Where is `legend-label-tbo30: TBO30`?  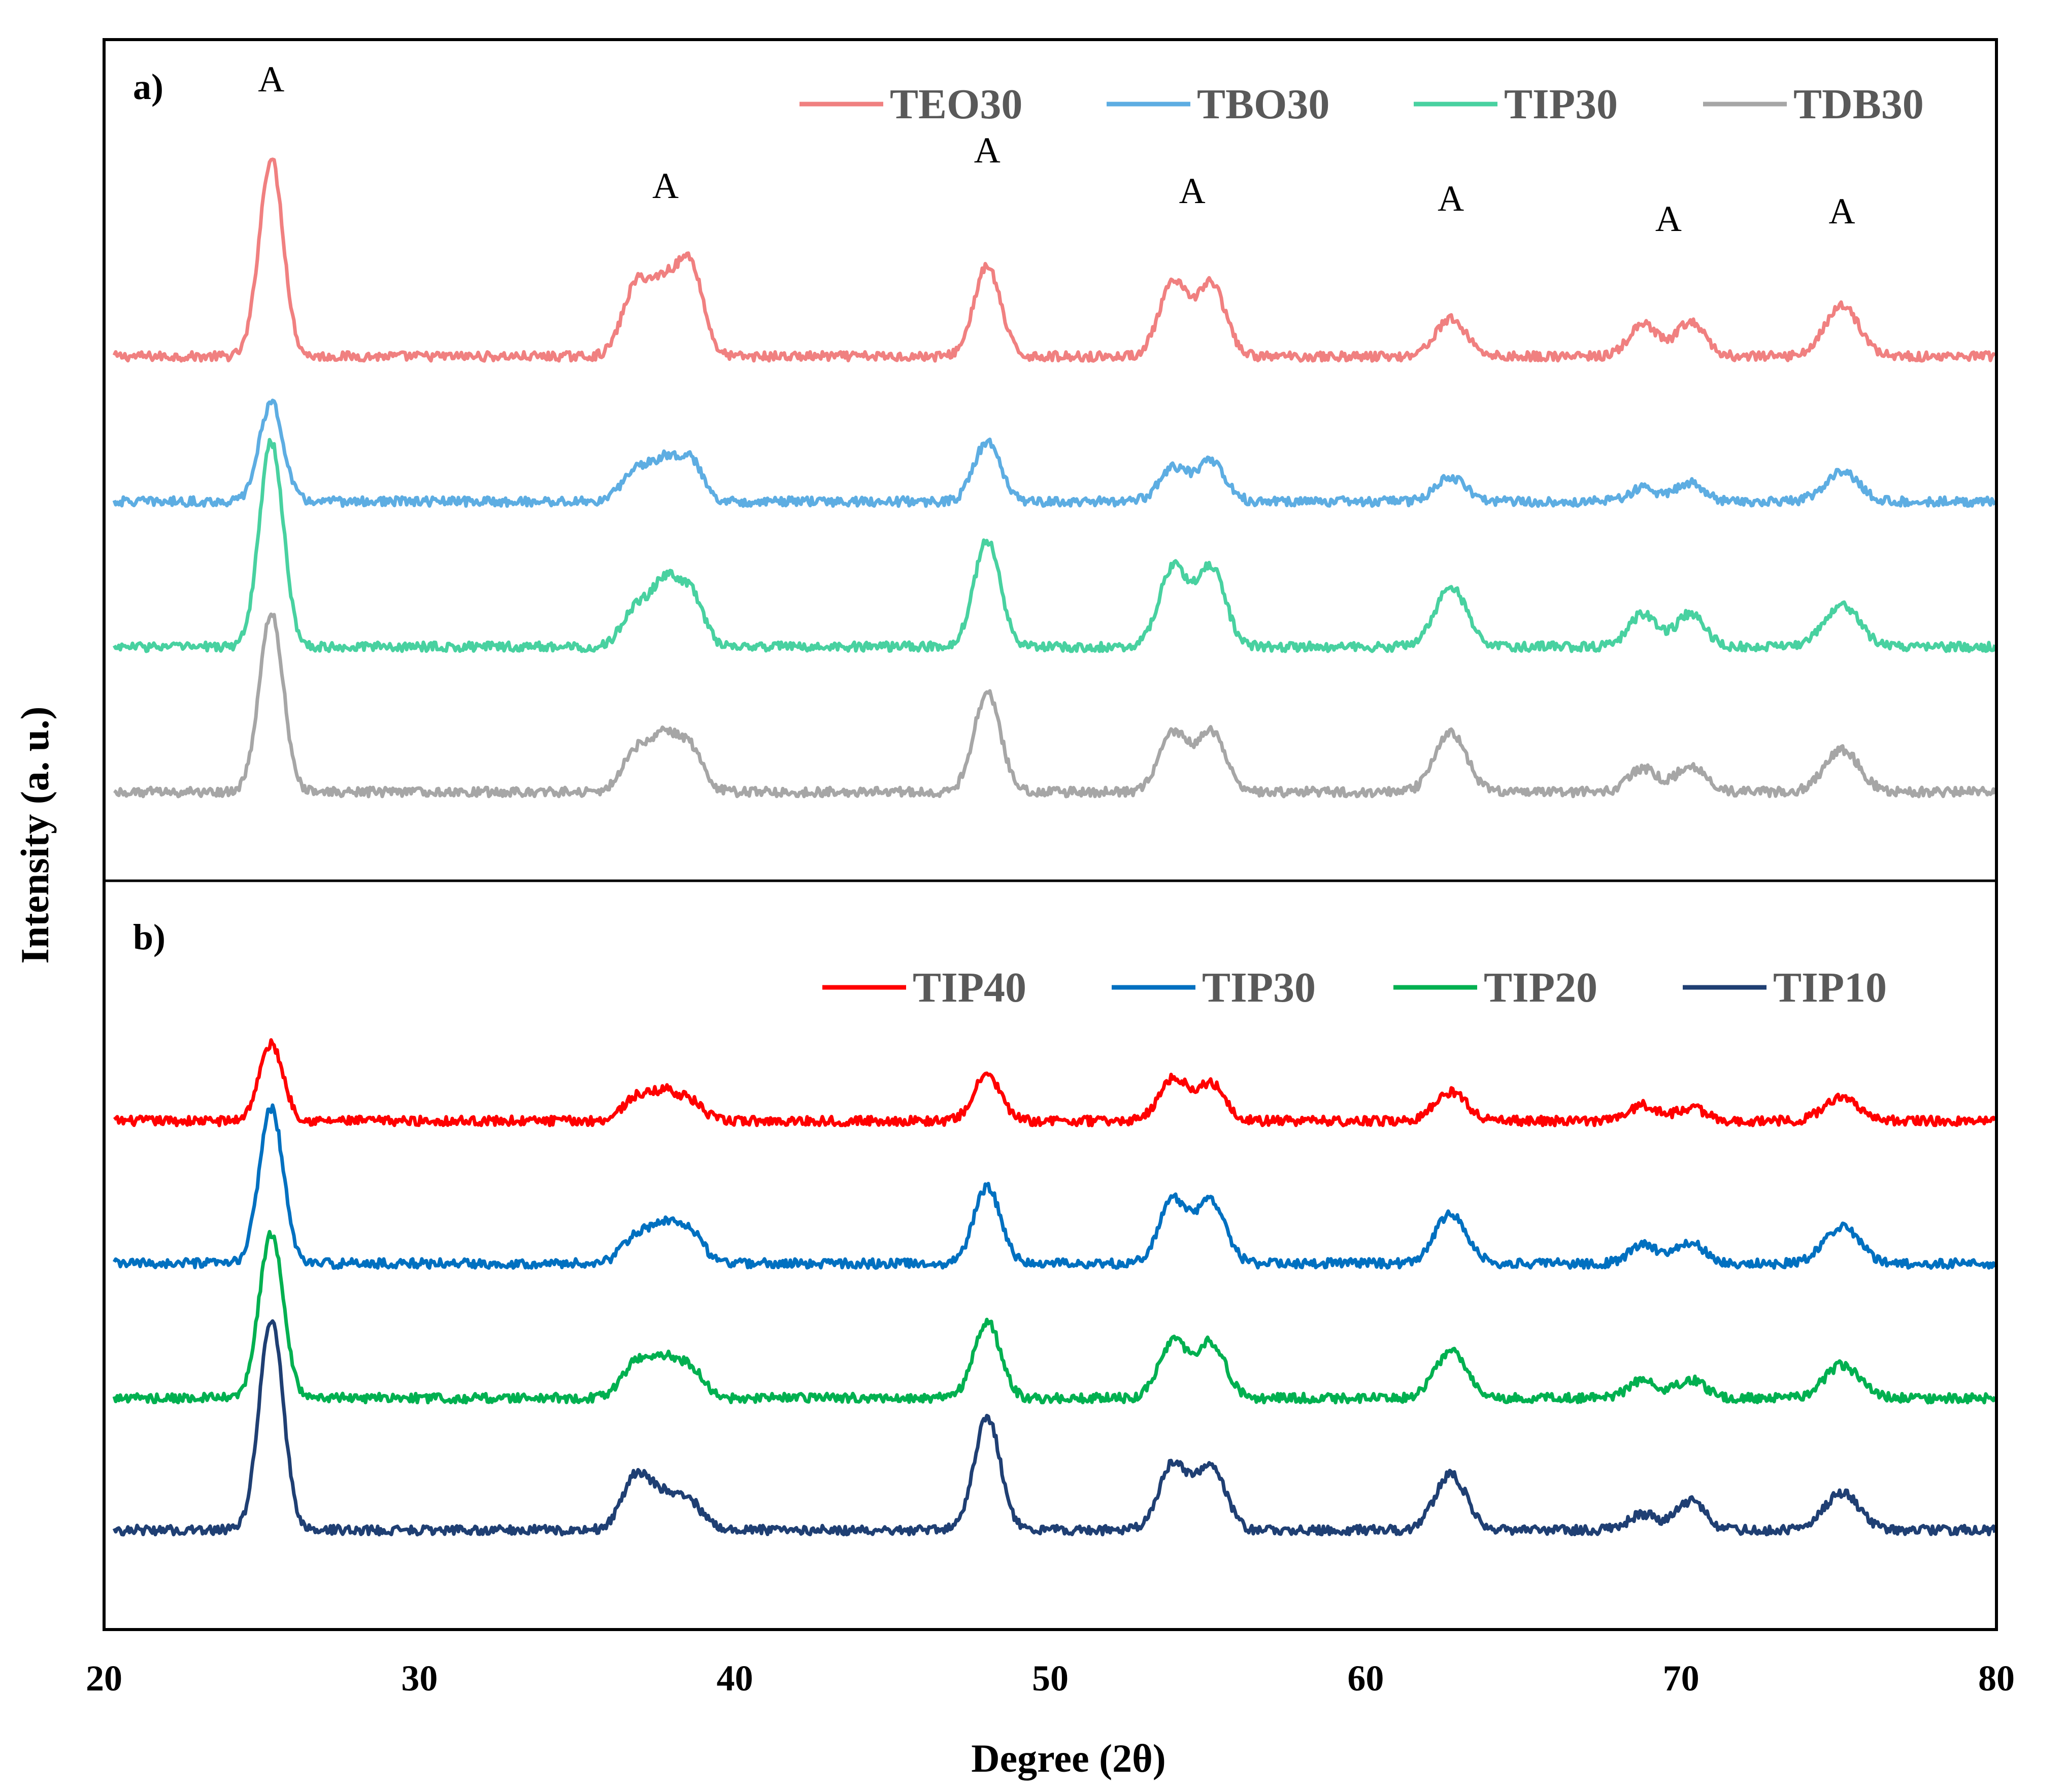
legend-label-tbo30: TBO30 is located at coordinates (1263, 105).